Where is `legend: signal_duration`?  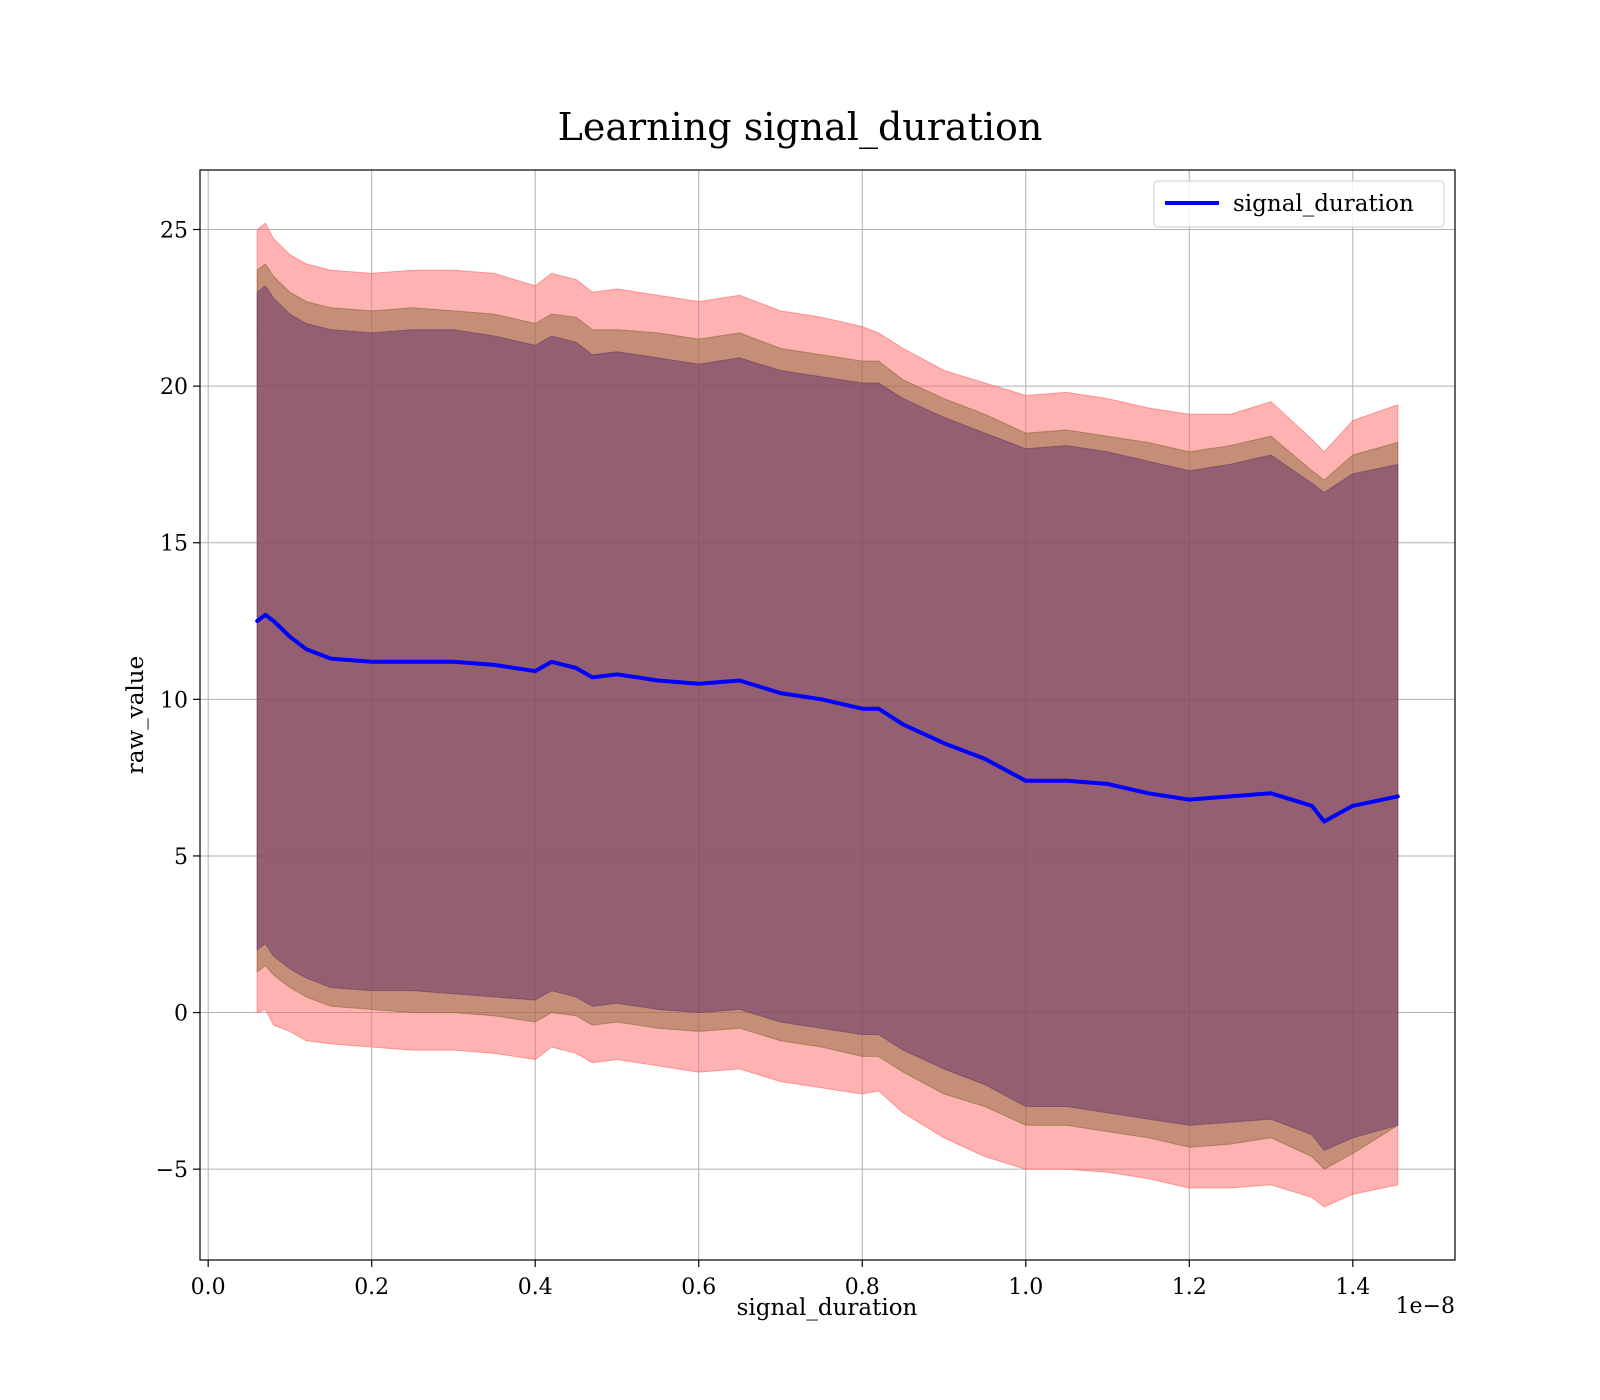 legend: signal_duration is located at coordinates (1299, 204).